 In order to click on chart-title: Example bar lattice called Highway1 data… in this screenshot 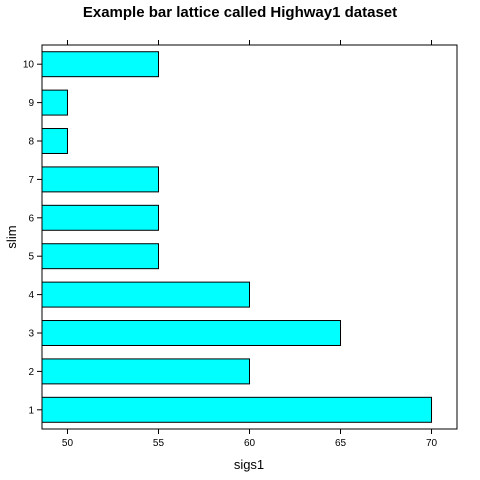, I will do `click(240, 12)`.